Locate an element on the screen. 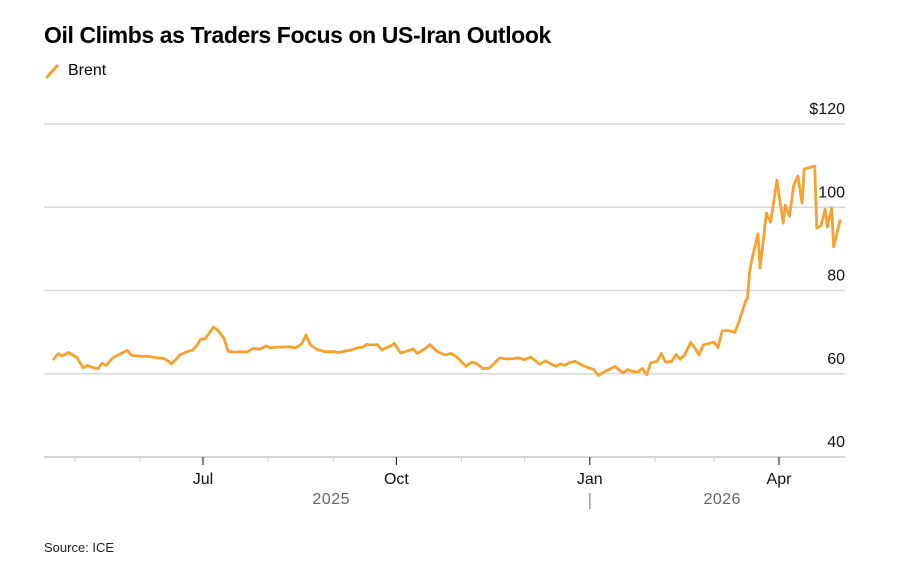 Image resolution: width=900 pixels, height=584 pixels. legend-swatch-icon is located at coordinates (52, 71).